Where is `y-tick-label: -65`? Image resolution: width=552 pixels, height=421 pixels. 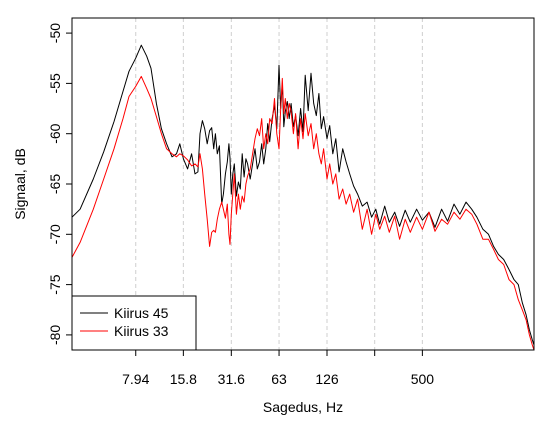 y-tick-label: -65 is located at coordinates (55, 184).